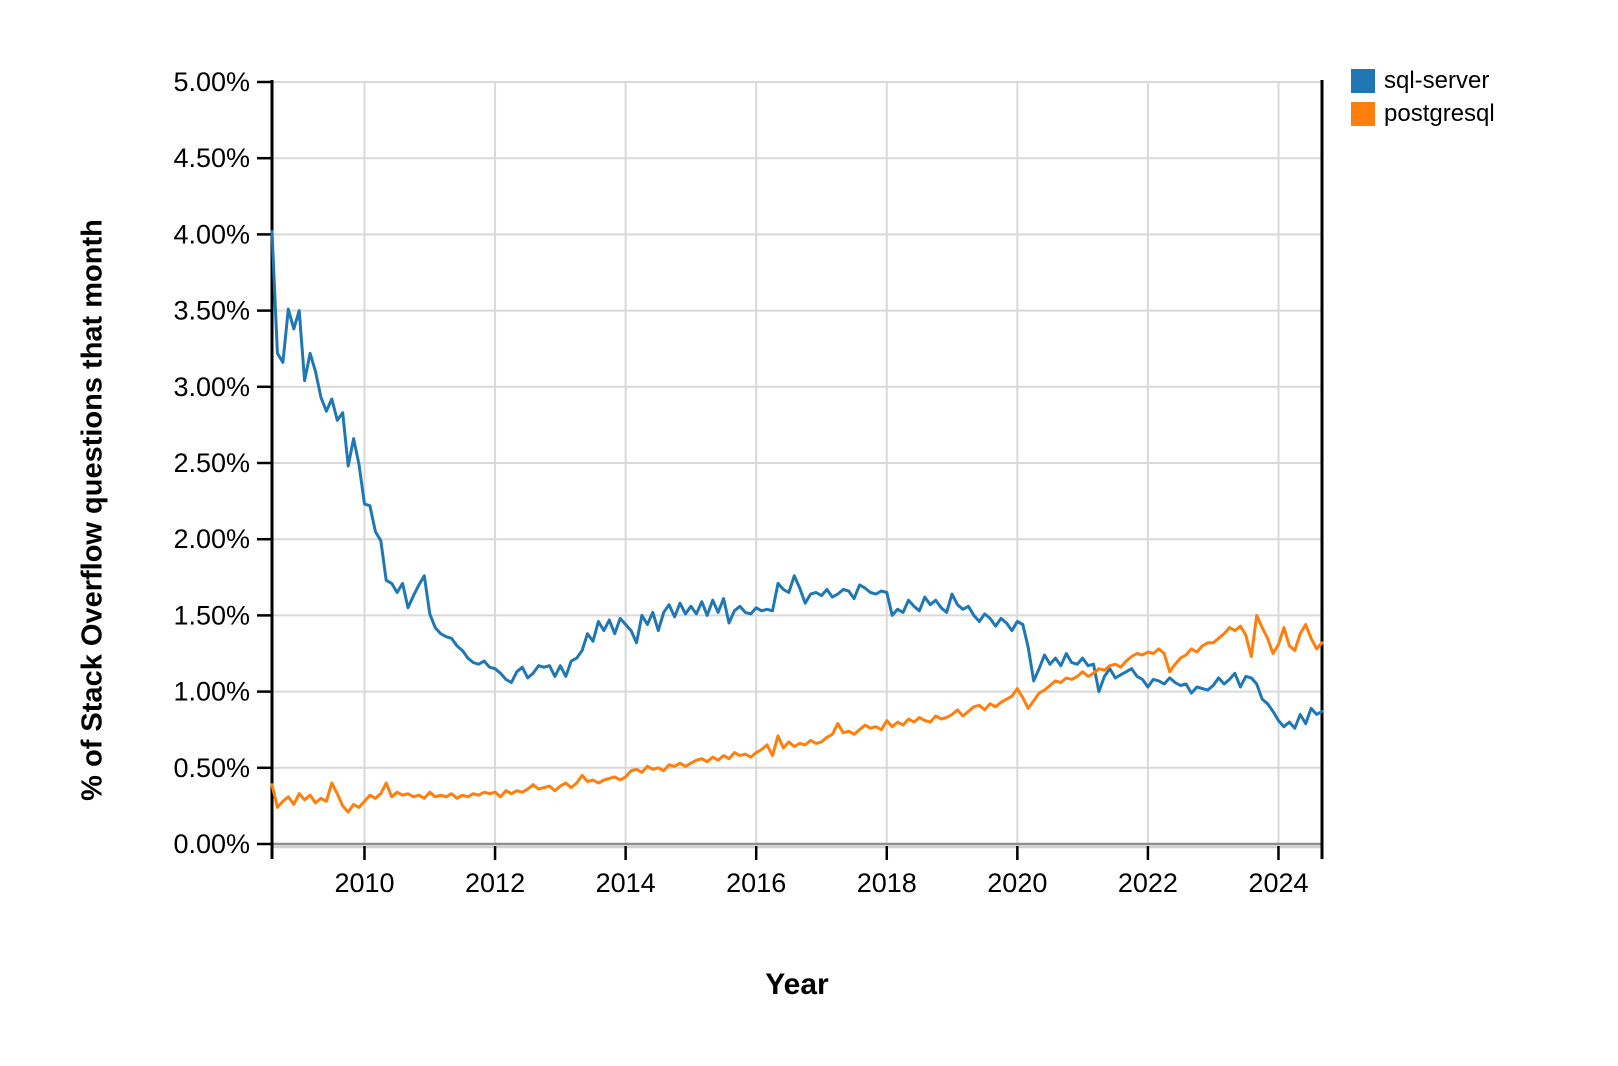  What do you see at coordinates (211, 615) in the screenshot?
I see `y-tick-label: 1.50%` at bounding box center [211, 615].